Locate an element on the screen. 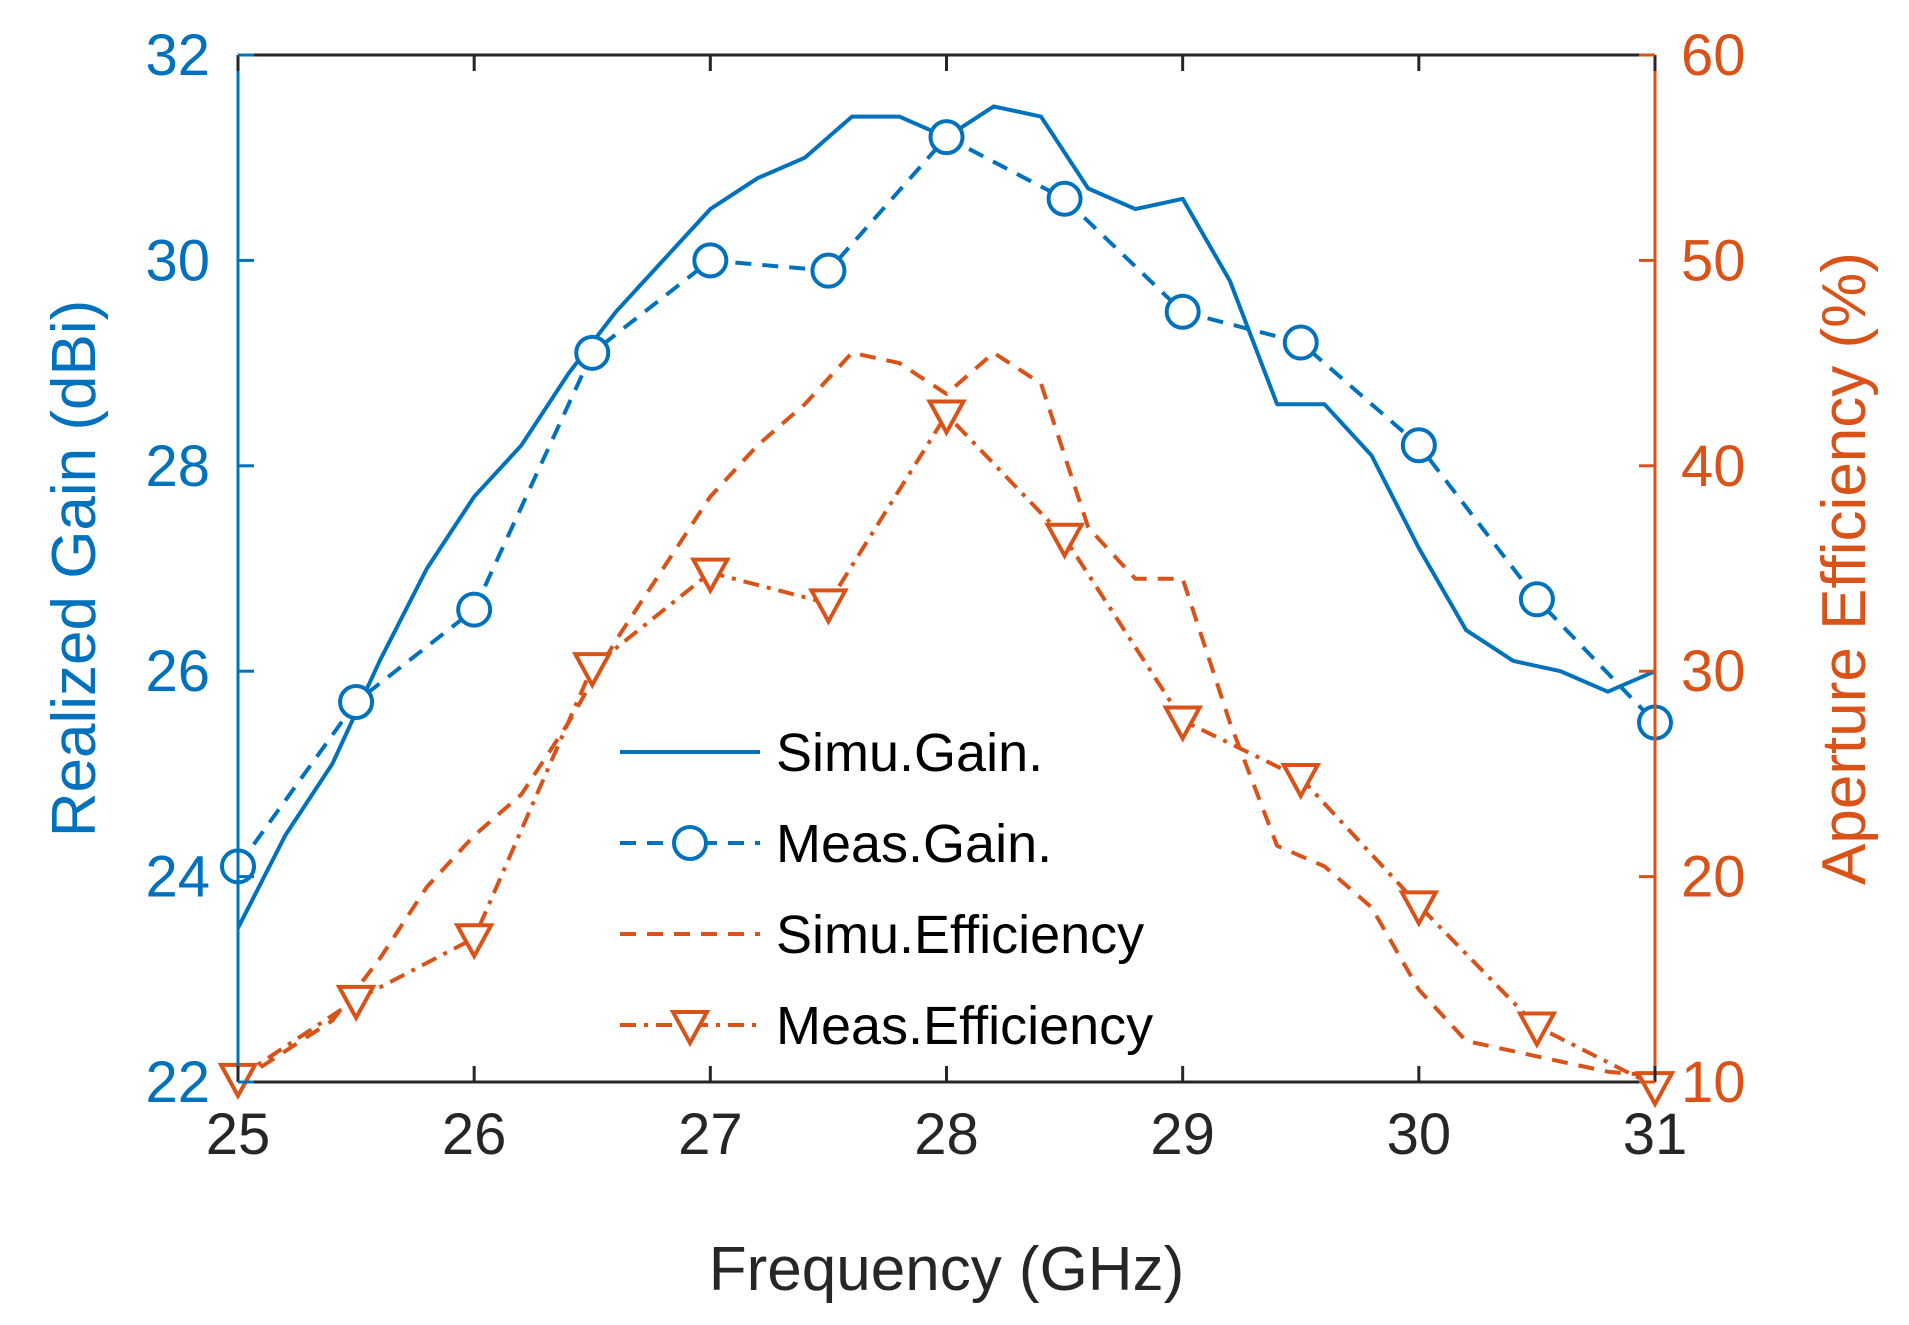  y-left-tick-label: 24 is located at coordinates (177, 877).